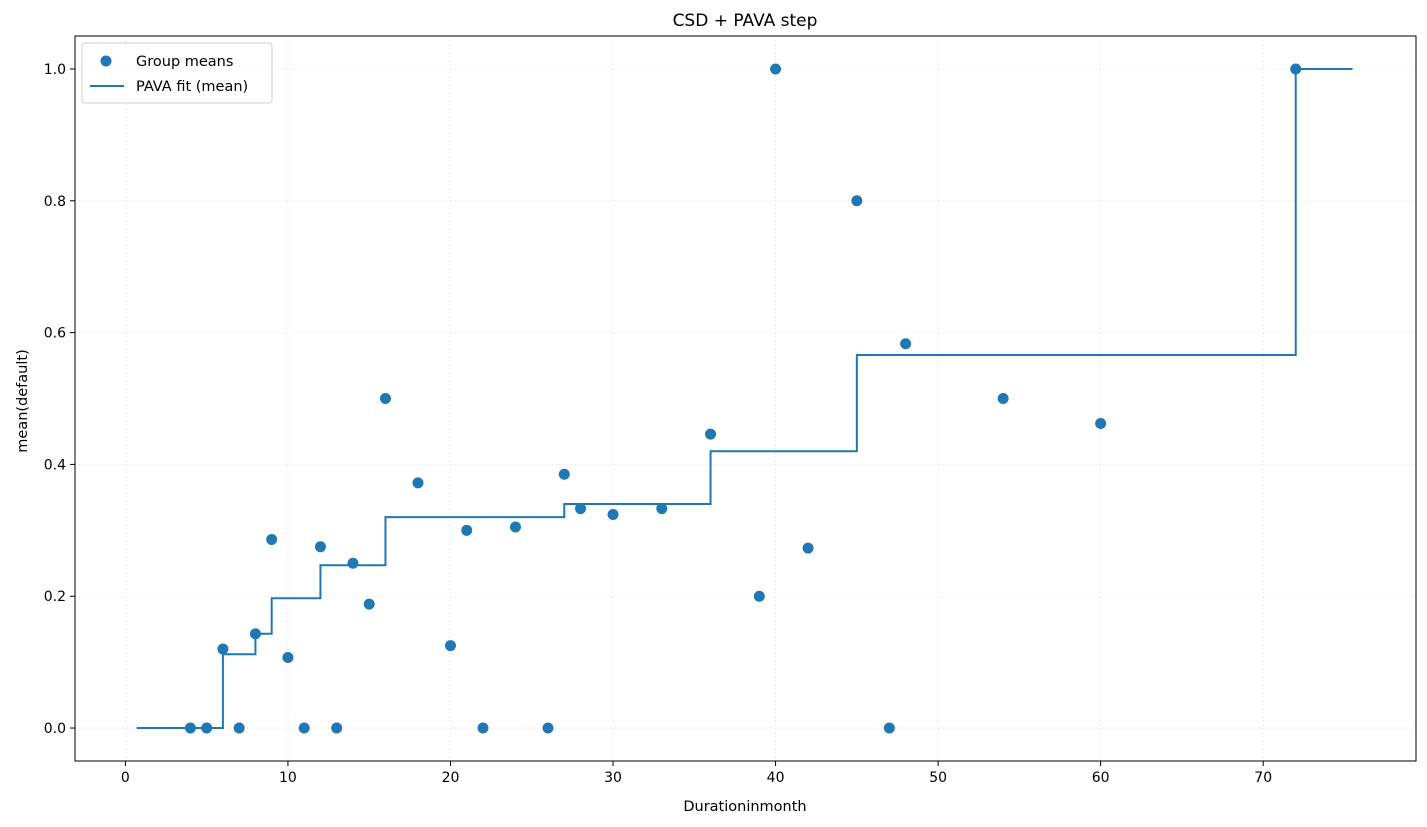 Image resolution: width=1427 pixels, height=827 pixels. What do you see at coordinates (776, 778) in the screenshot?
I see `x-tick-label: 40` at bounding box center [776, 778].